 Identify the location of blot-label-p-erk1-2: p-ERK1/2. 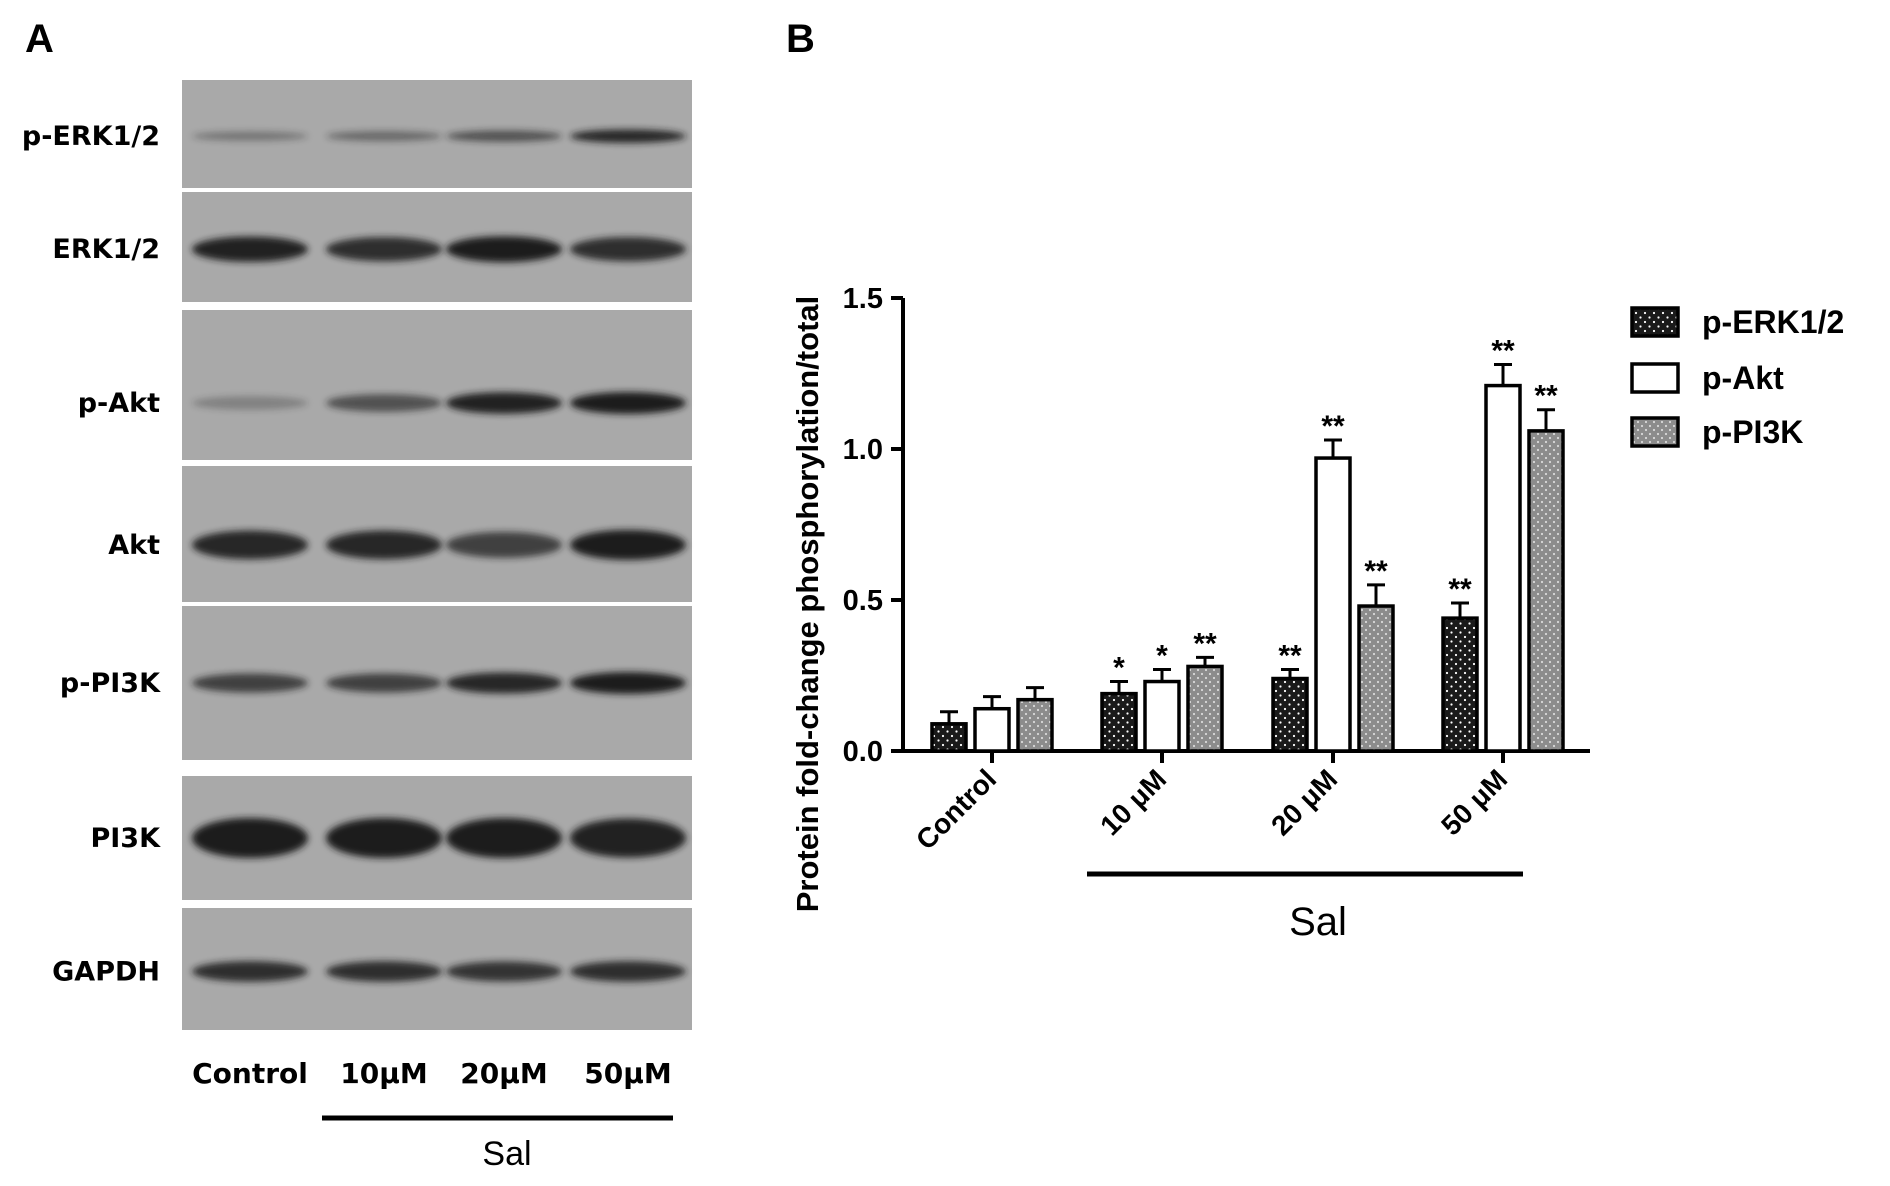
(91, 136).